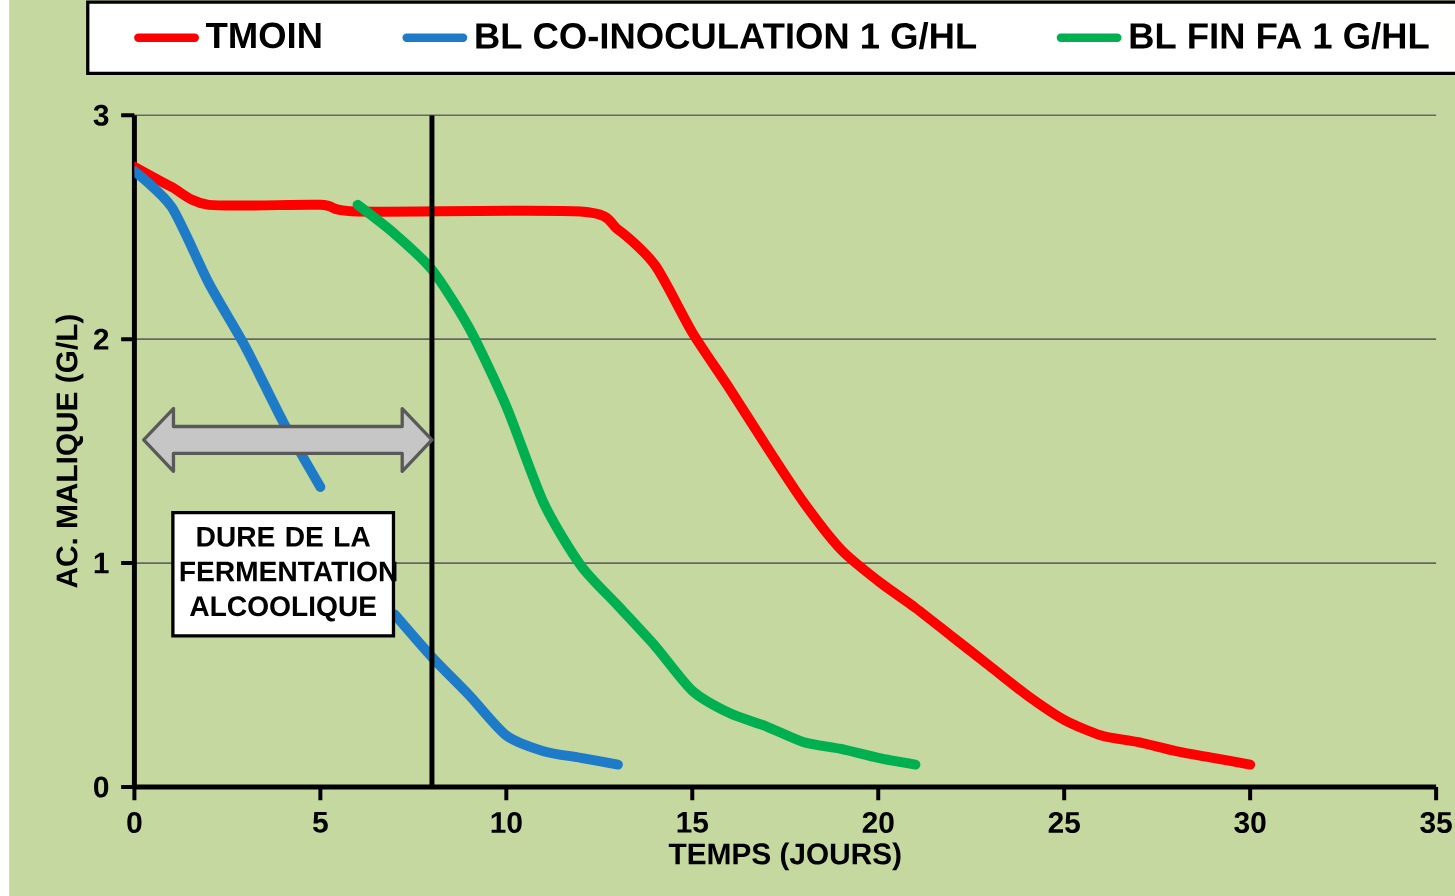 The height and width of the screenshot is (896, 1455). Describe the element at coordinates (878, 822) in the screenshot. I see `x-tick-label: 20` at that location.